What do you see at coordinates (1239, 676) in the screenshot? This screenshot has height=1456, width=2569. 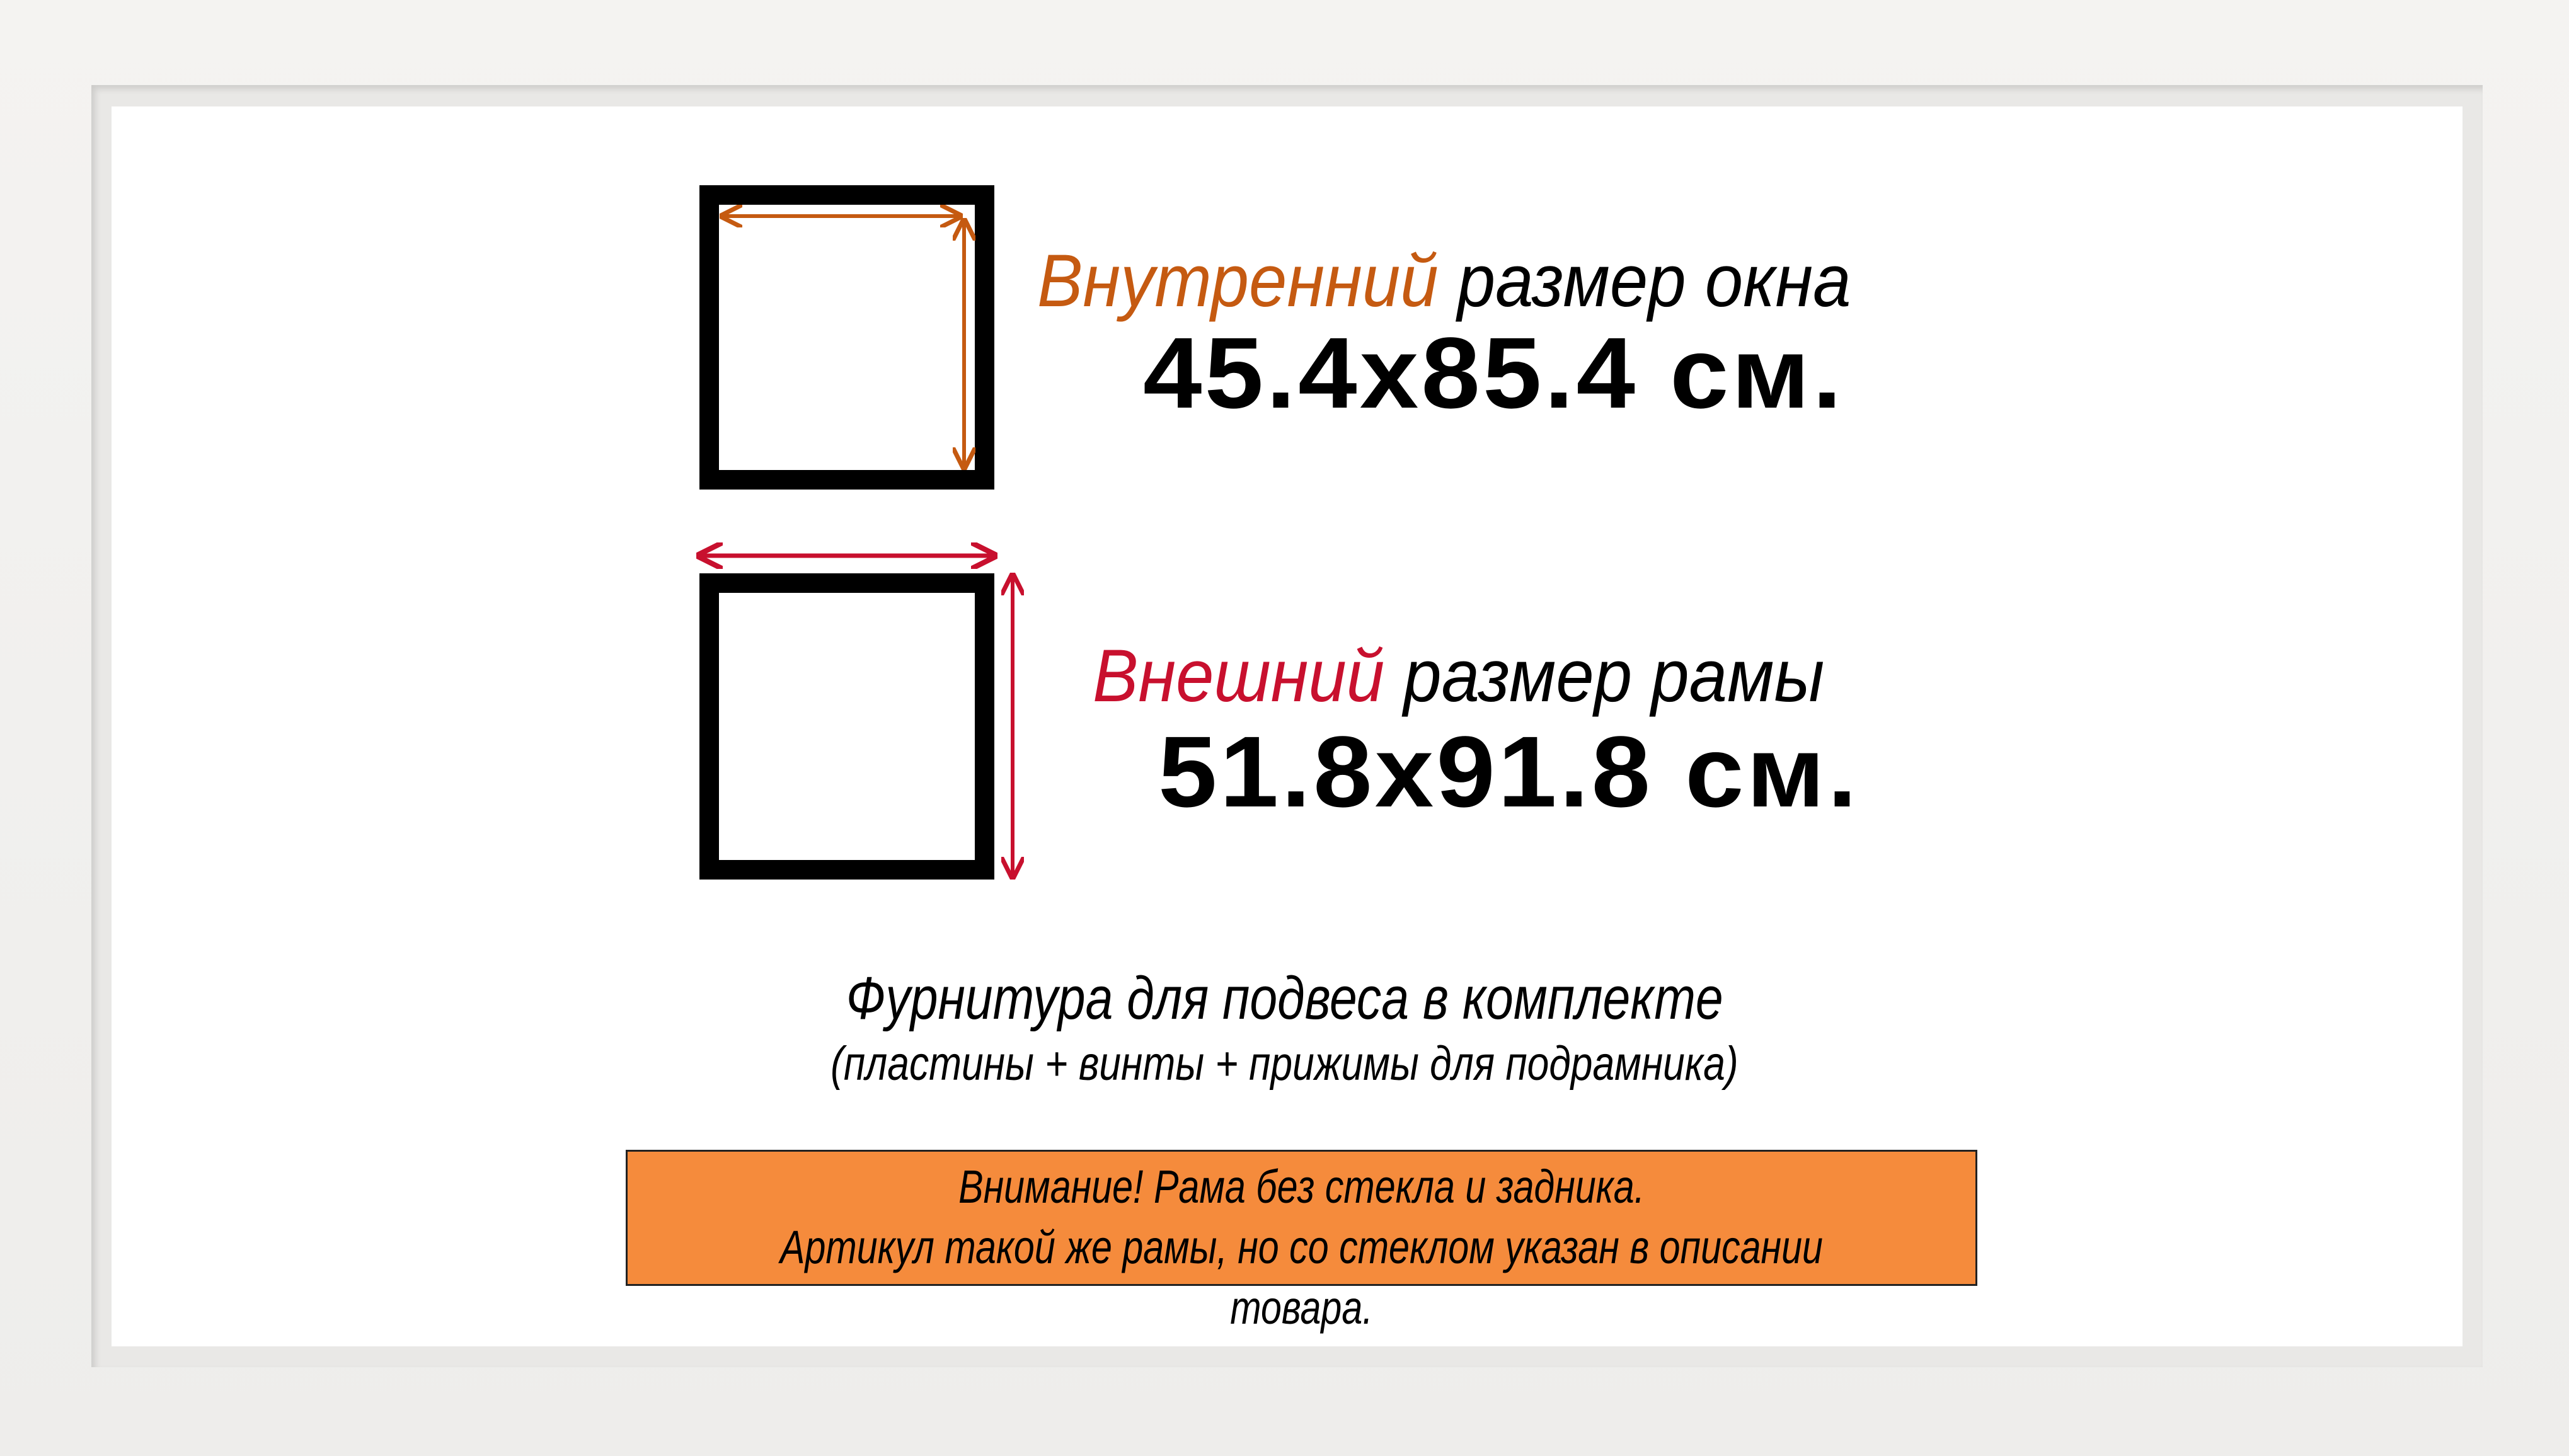 I see `outer-label-accent: Внешний` at bounding box center [1239, 676].